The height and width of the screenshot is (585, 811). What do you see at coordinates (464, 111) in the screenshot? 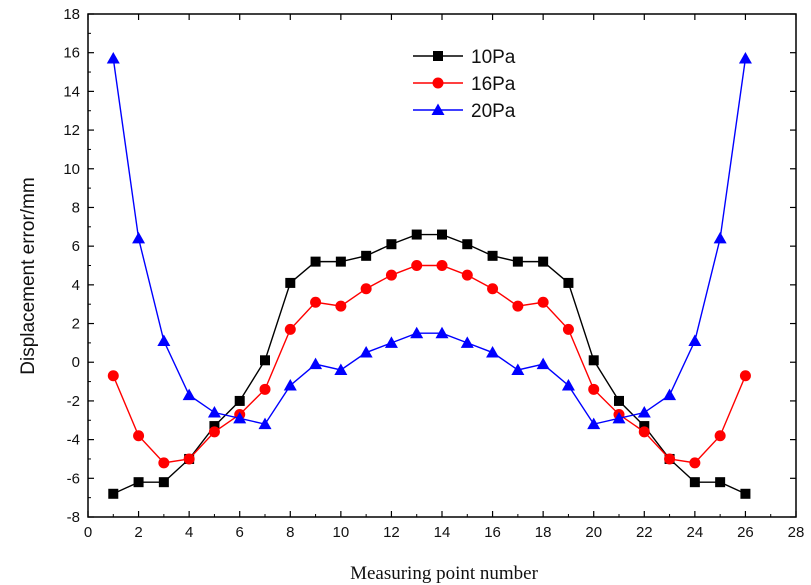
I see `legend-entry-20pa: 20Pa` at bounding box center [464, 111].